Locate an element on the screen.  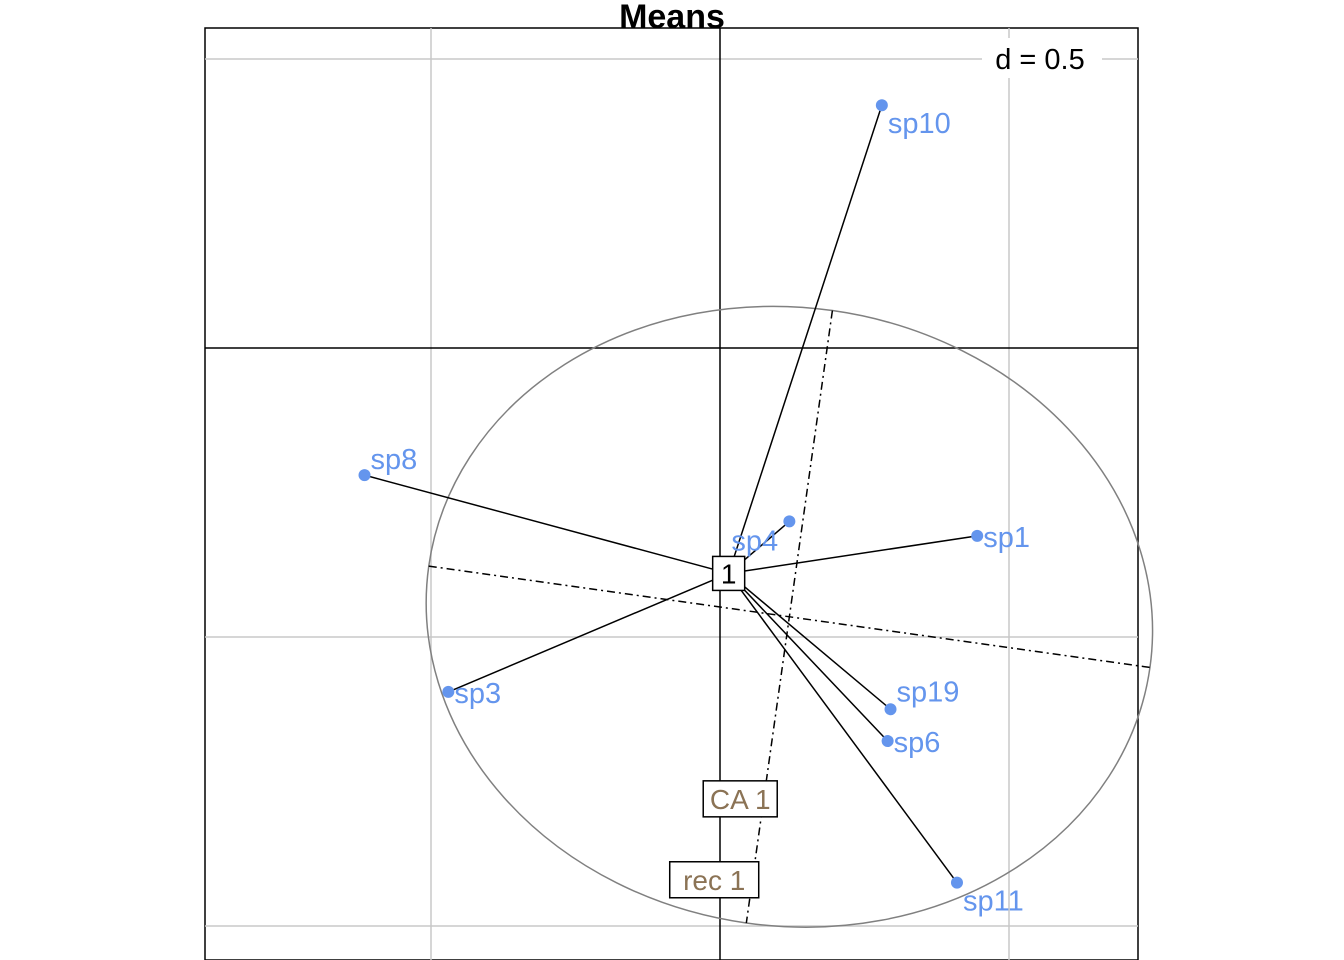
spoke-sp8 is located at coordinates (546, 524).